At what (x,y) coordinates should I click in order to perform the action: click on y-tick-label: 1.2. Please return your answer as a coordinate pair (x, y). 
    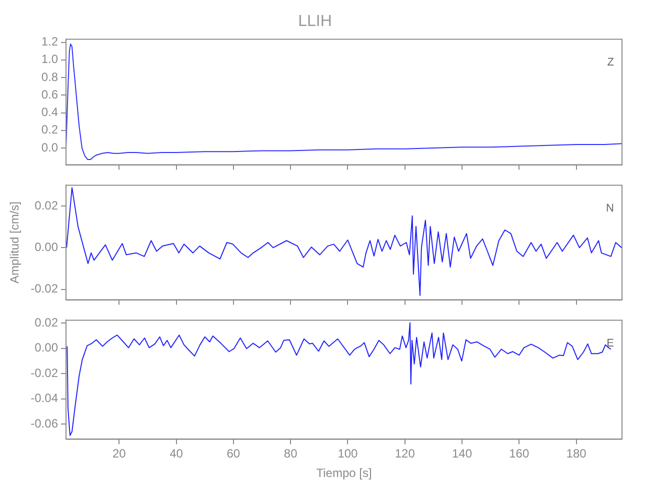
    Looking at the image, I should click on (49, 41).